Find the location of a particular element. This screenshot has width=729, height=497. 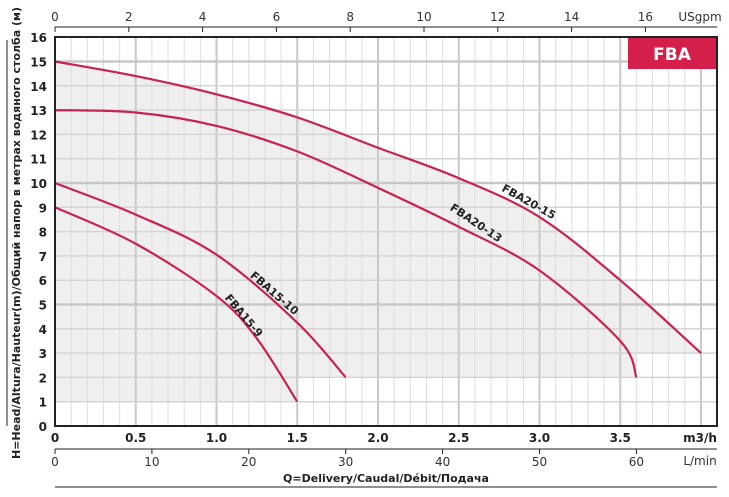

lmin-axis-tick-label: 50 is located at coordinates (539, 462).